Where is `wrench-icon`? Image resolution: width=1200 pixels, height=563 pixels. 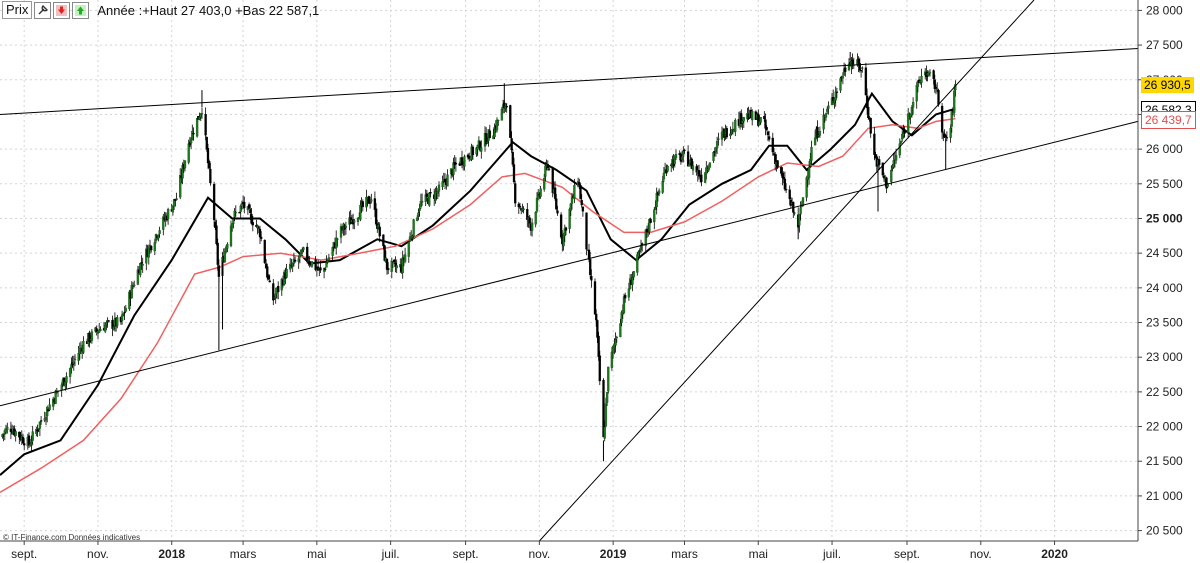 wrench-icon is located at coordinates (43, 10).